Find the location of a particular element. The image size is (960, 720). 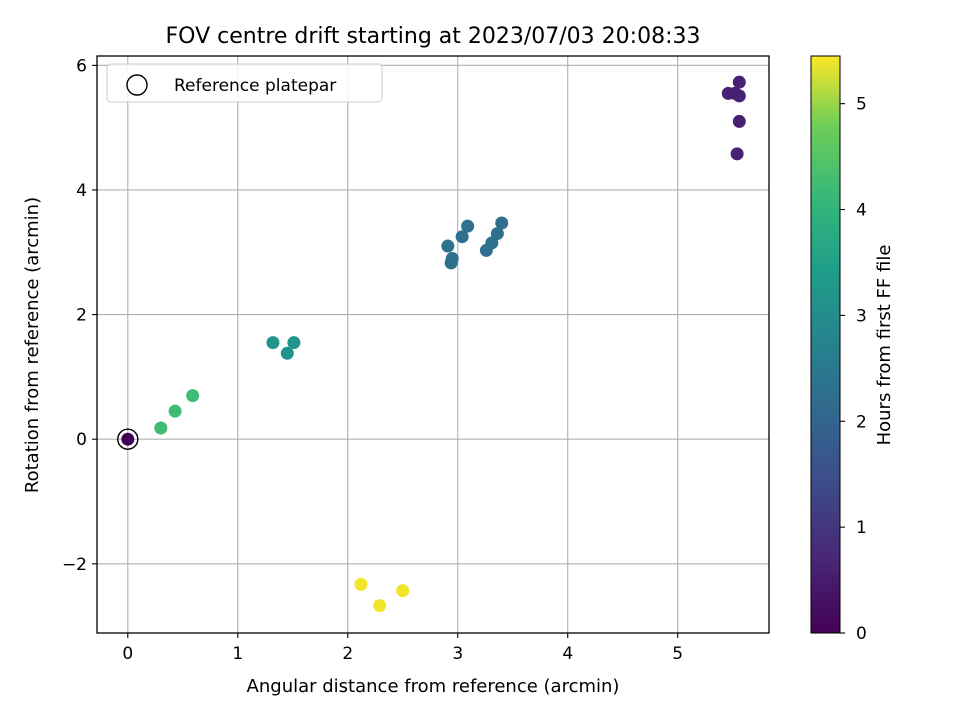

legend-label-reference: Reference platepar is located at coordinates (255, 86).